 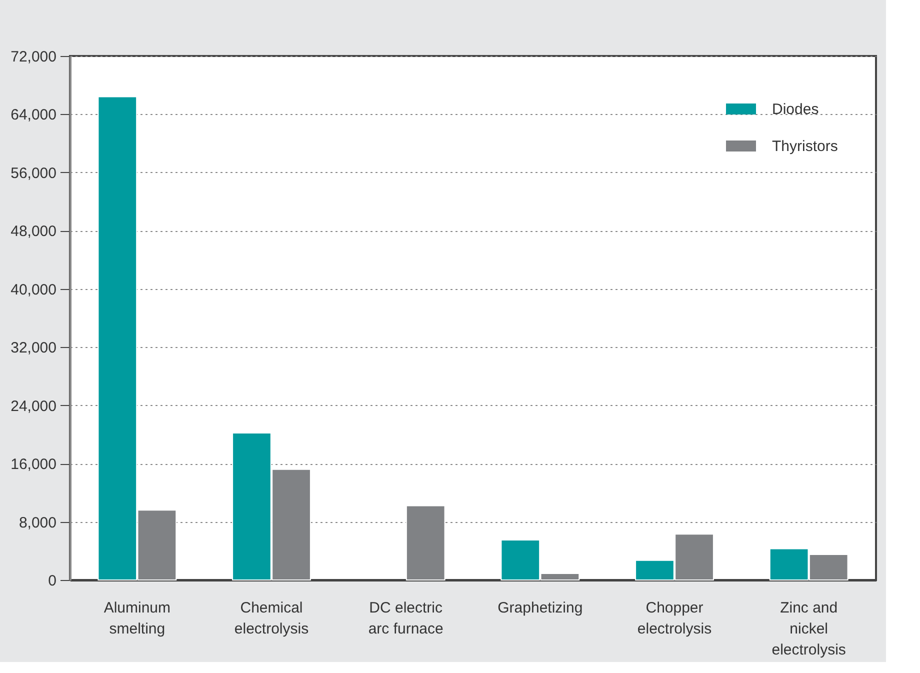 What do you see at coordinates (33, 57) in the screenshot?
I see `y-tick-label: 72,000` at bounding box center [33, 57].